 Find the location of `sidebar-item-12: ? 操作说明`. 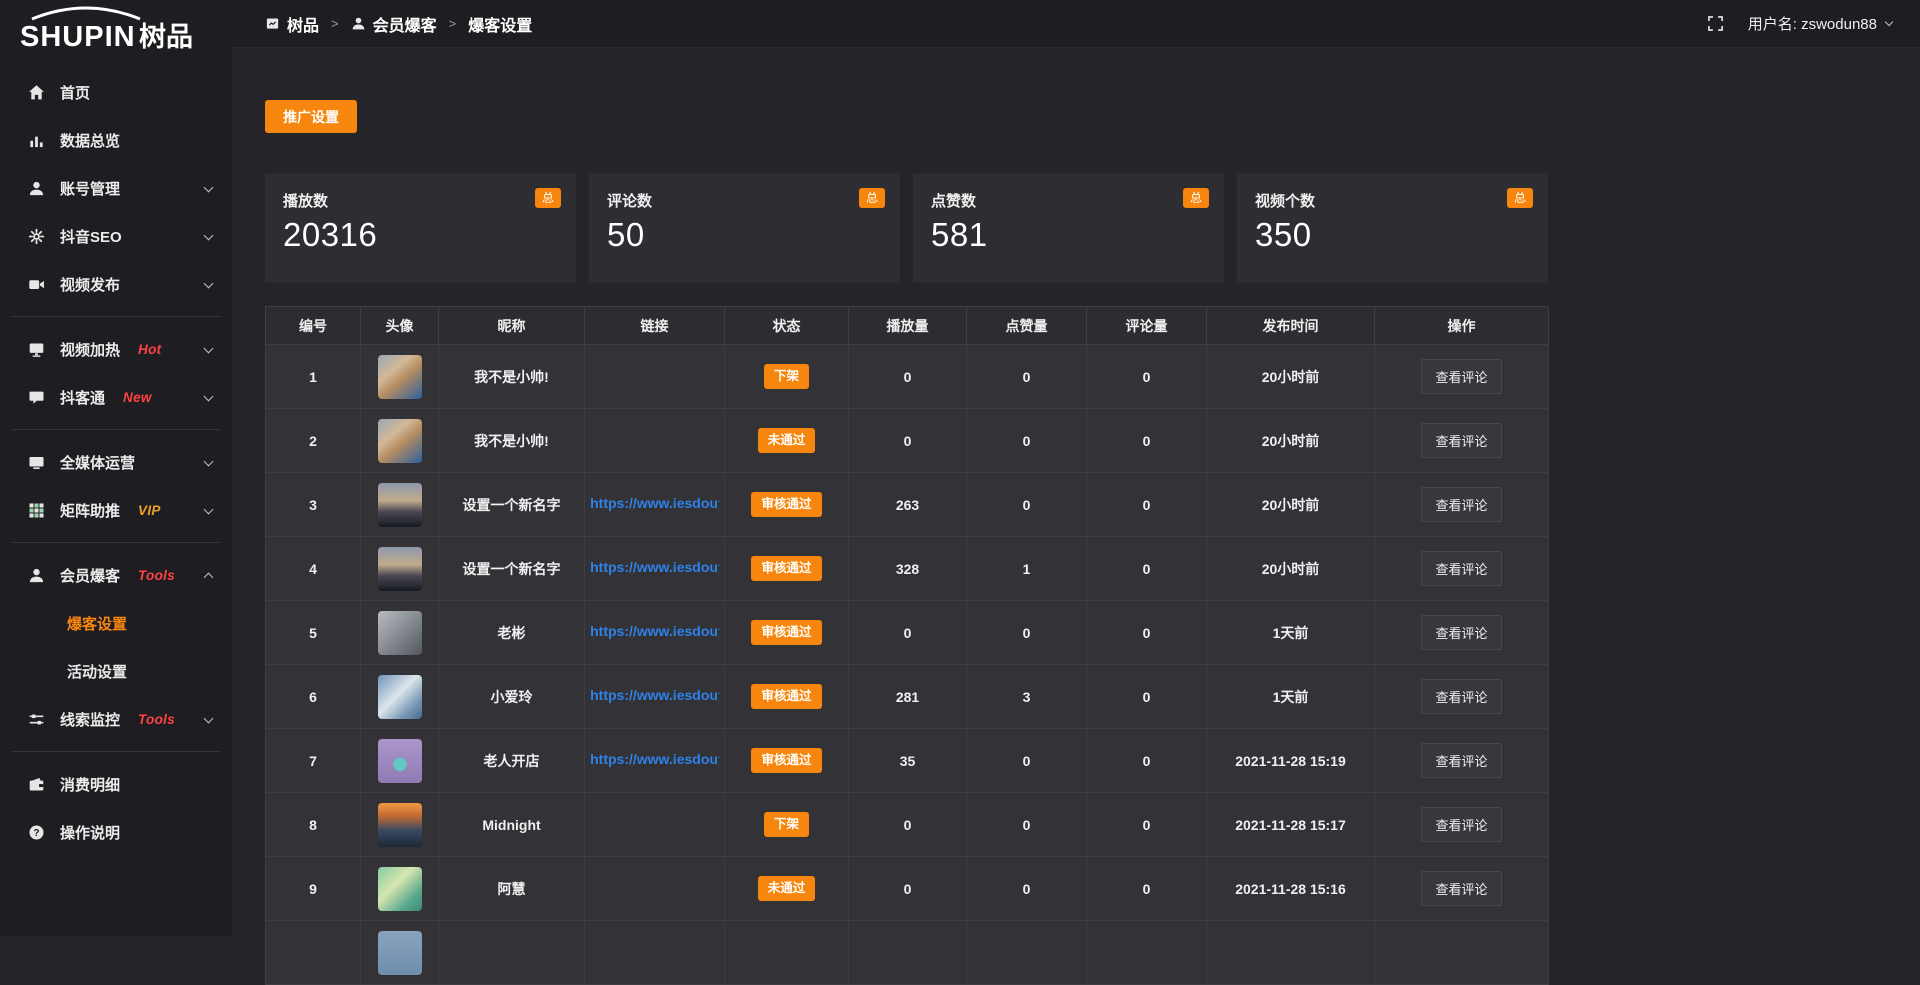

sidebar-item-12: ? 操作说明 is located at coordinates (116, 832).